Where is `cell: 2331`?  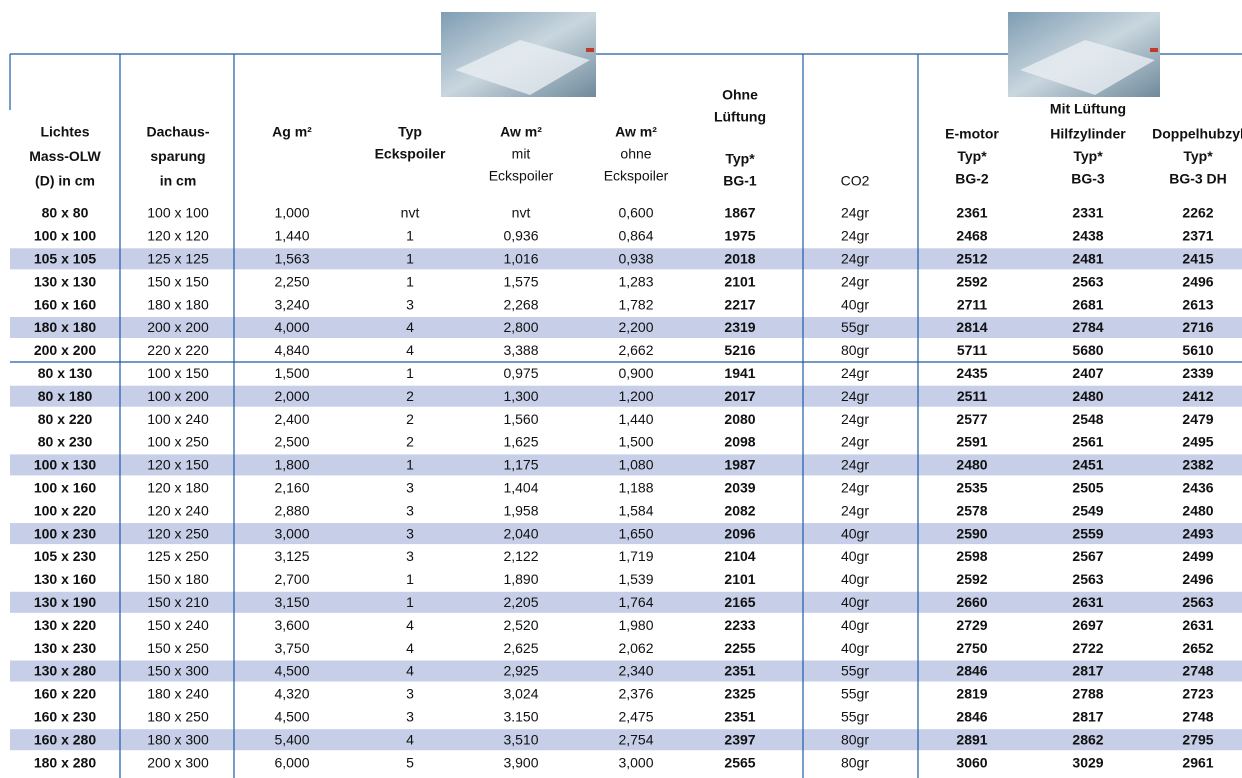 cell: 2331 is located at coordinates (1087, 213).